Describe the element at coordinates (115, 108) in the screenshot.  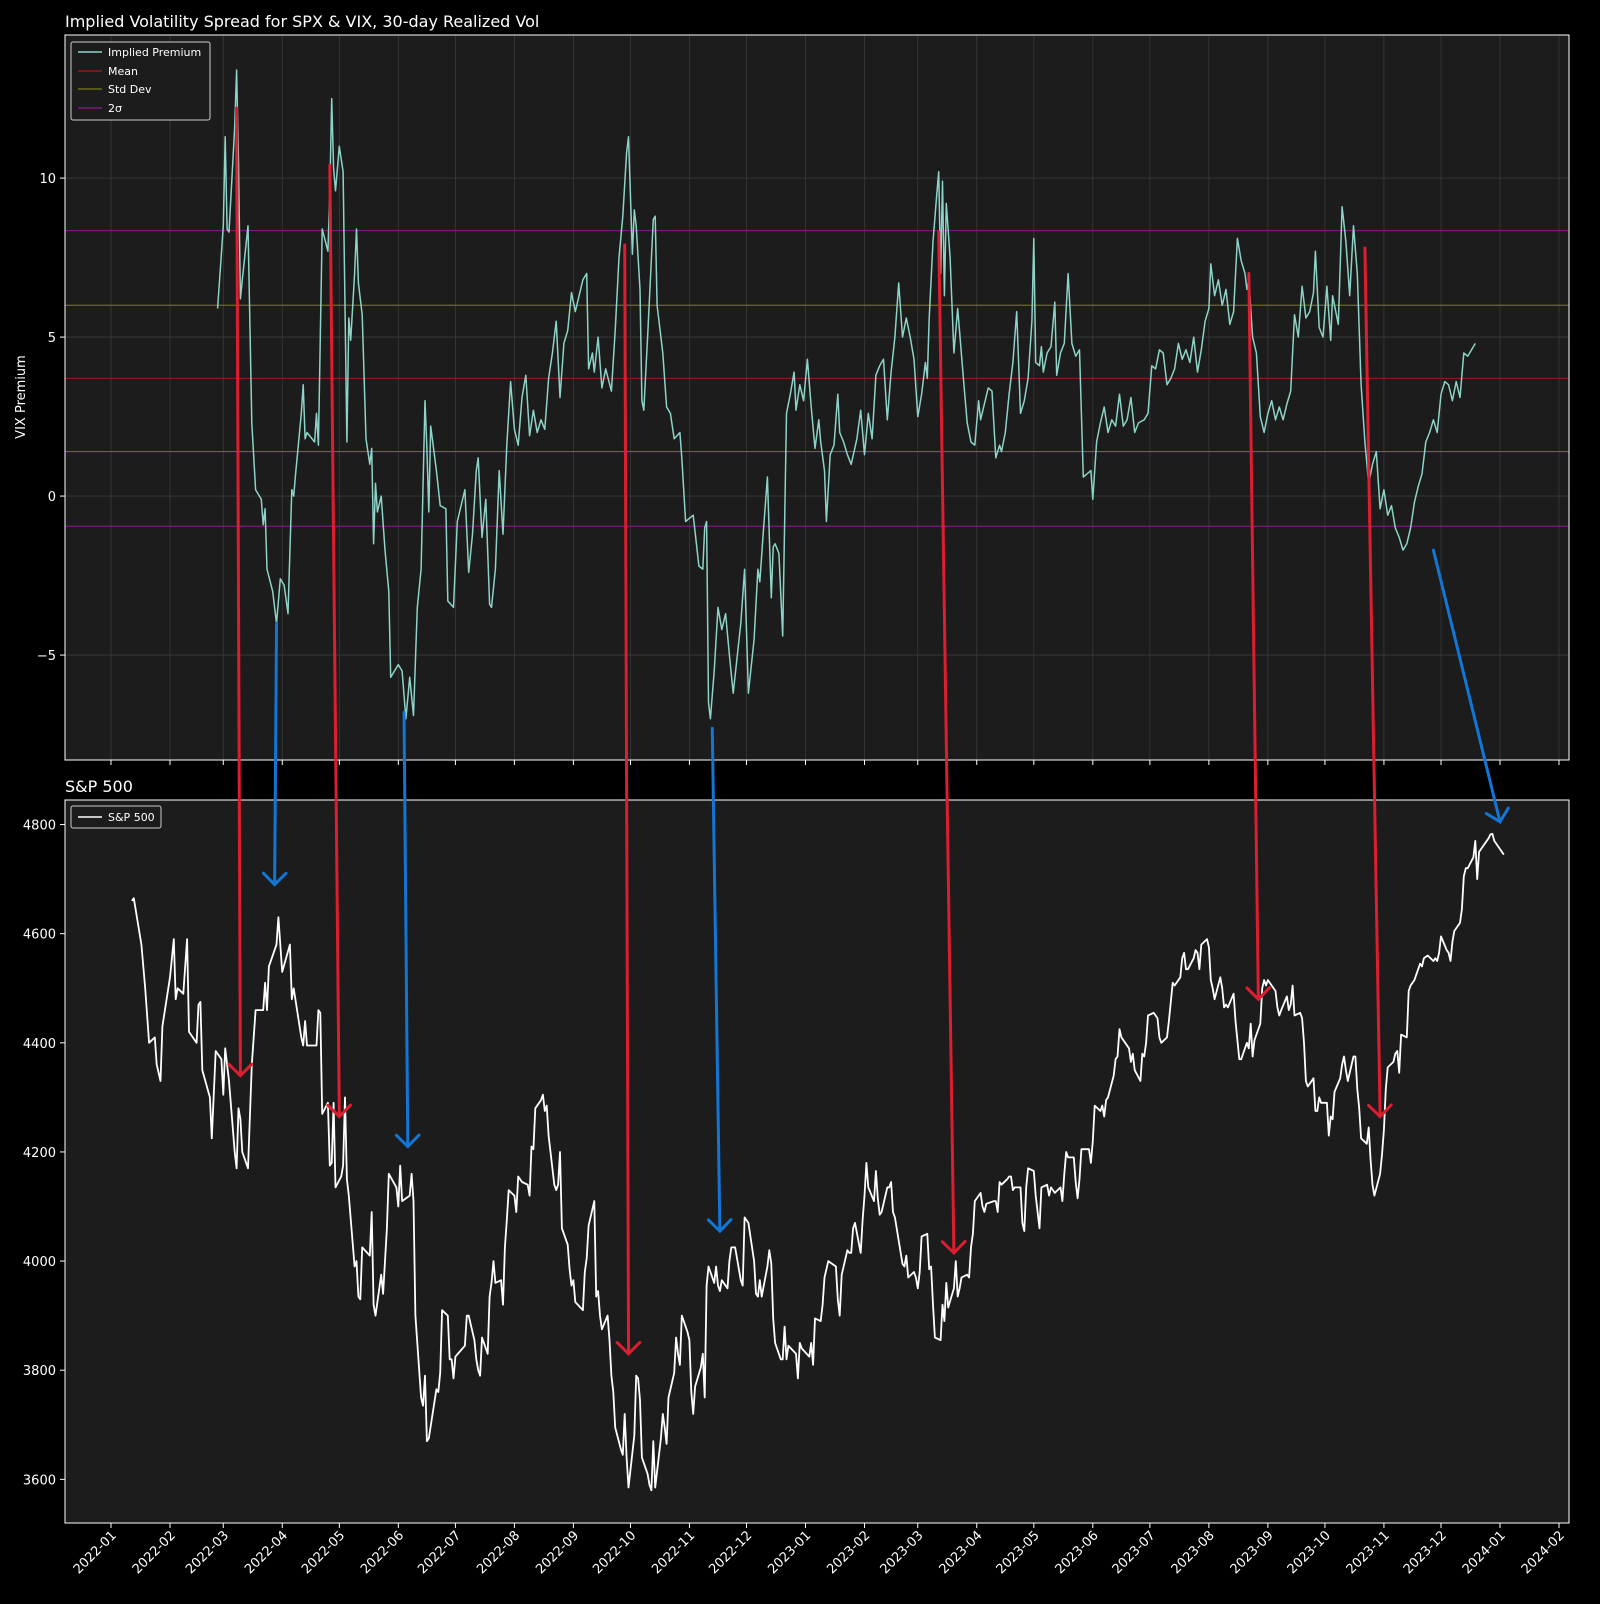
I see `legend-label-2sigma: 2σ` at that location.